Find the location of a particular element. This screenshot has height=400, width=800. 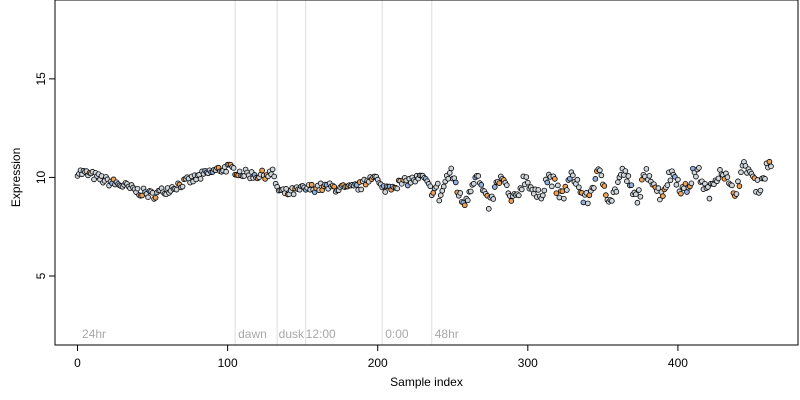

y-tick-label: 5 is located at coordinates (41, 275).